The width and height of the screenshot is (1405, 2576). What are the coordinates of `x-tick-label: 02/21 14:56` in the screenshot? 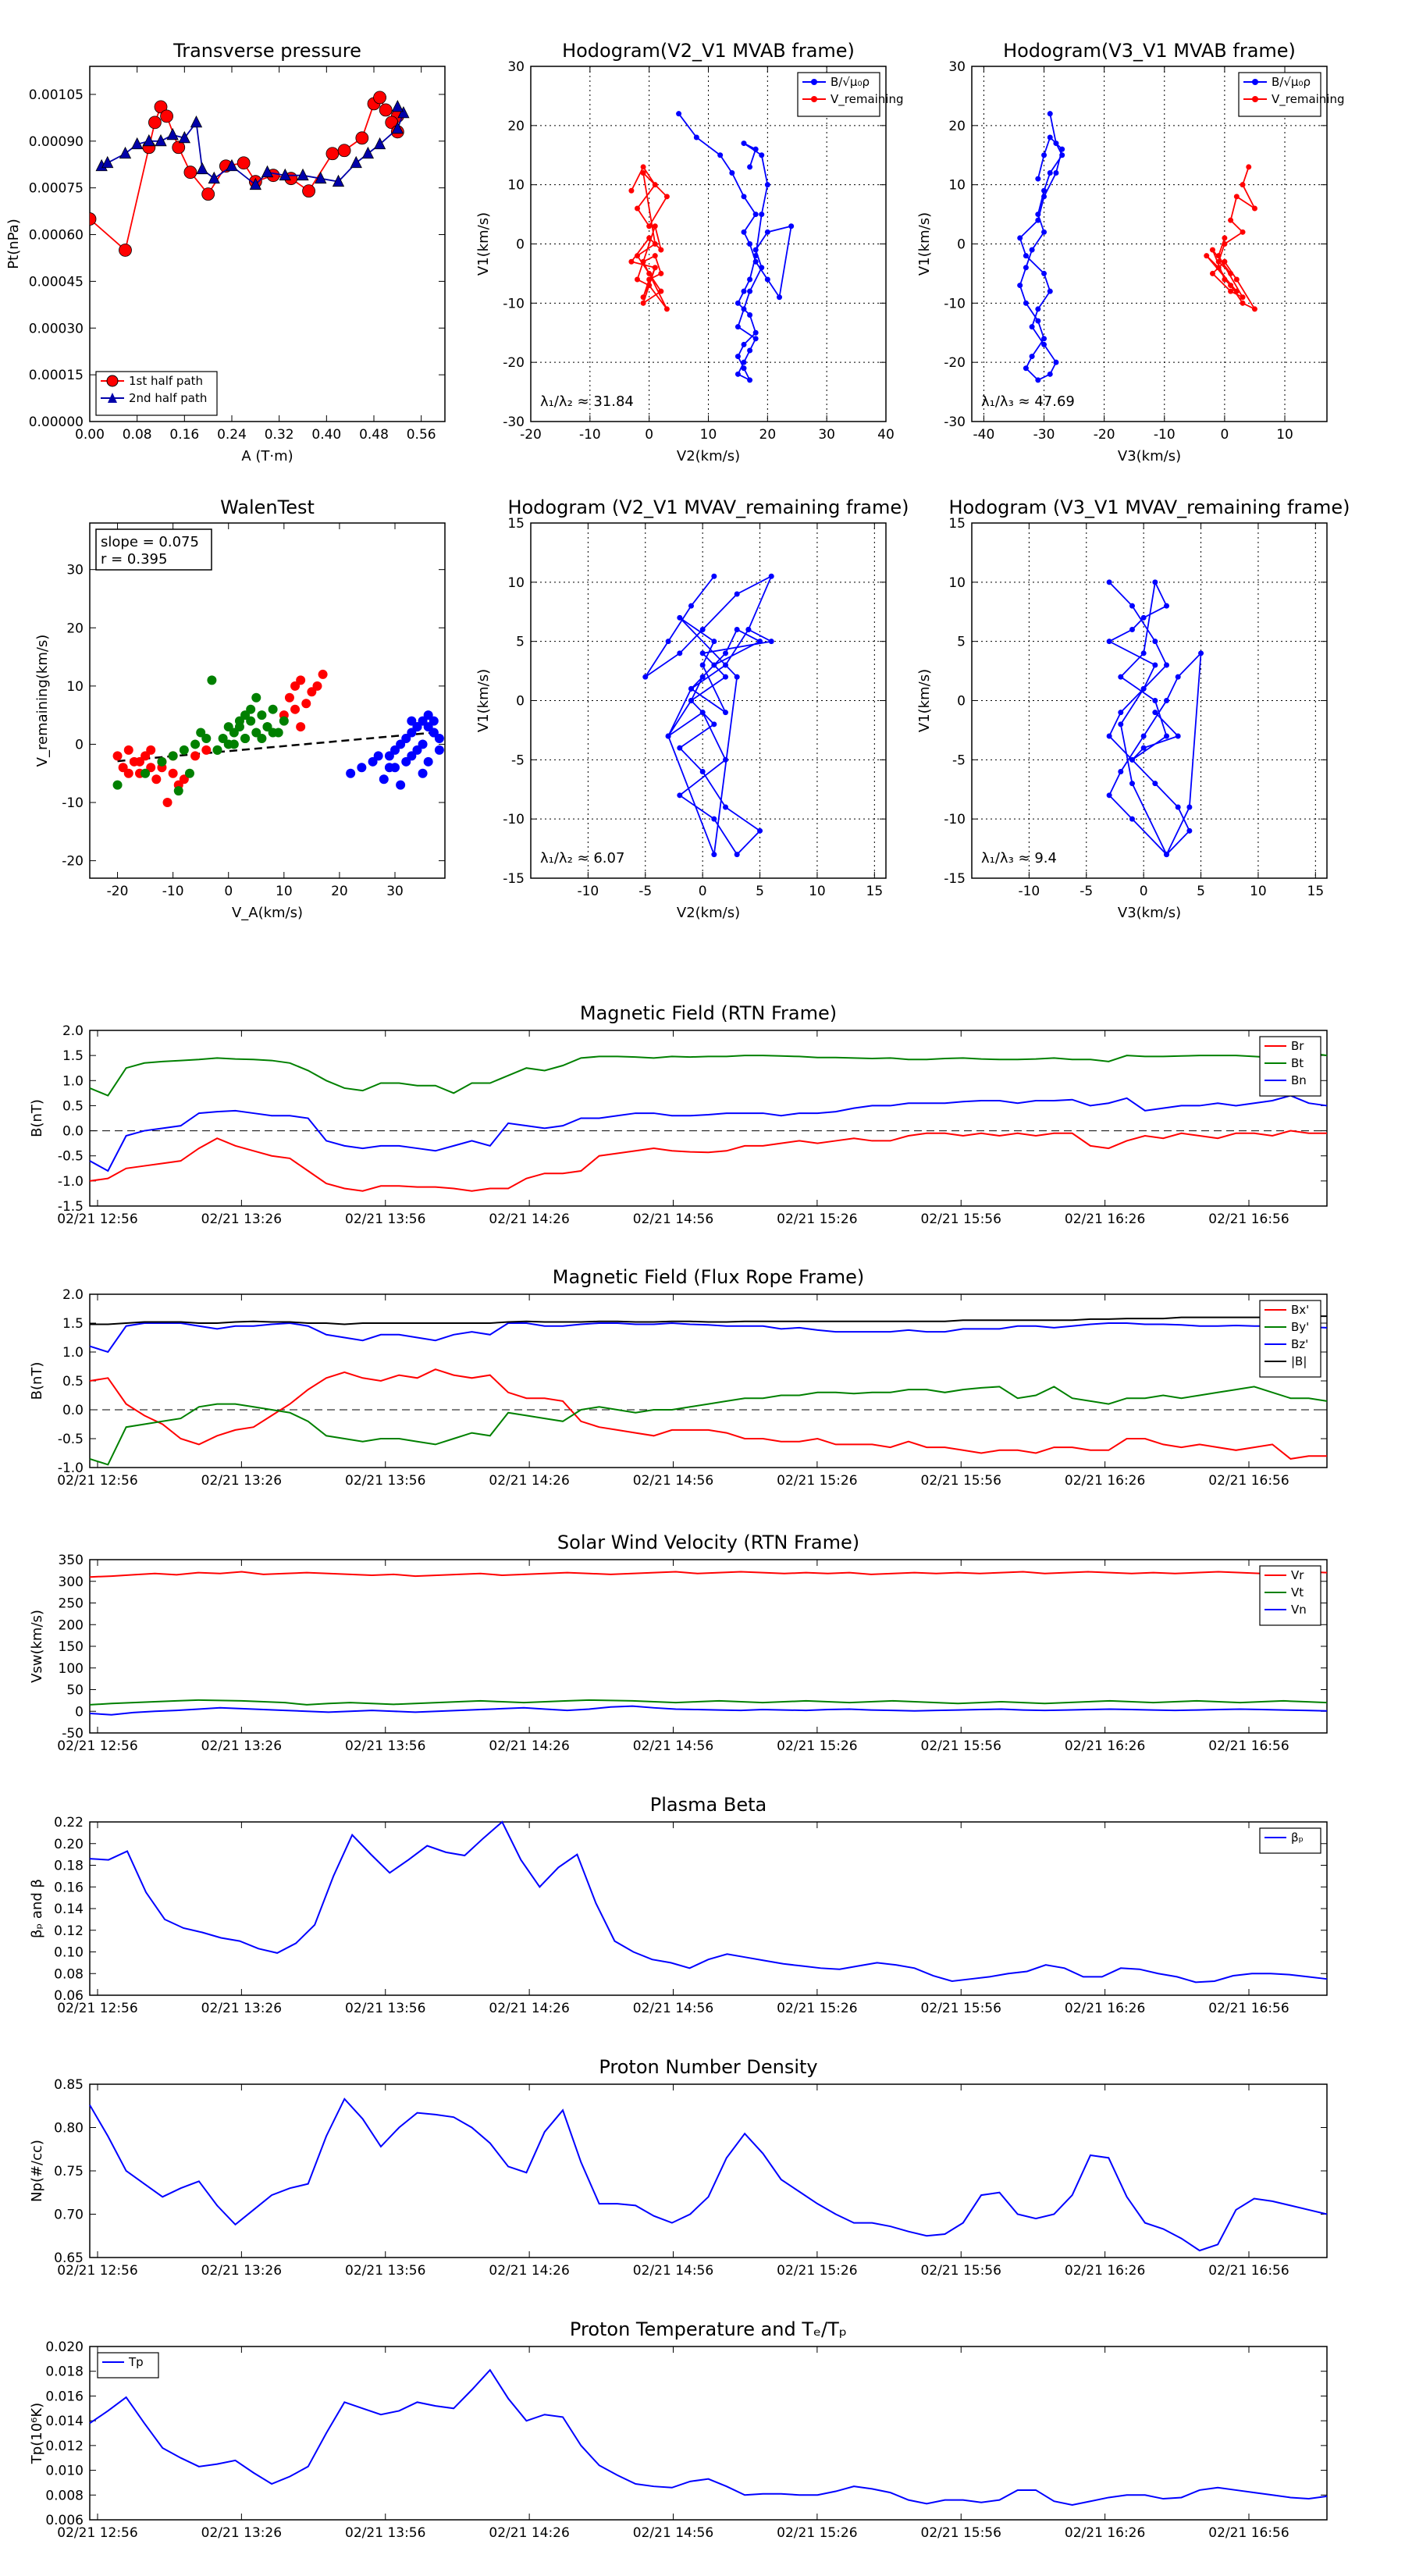 It's located at (673, 2008).